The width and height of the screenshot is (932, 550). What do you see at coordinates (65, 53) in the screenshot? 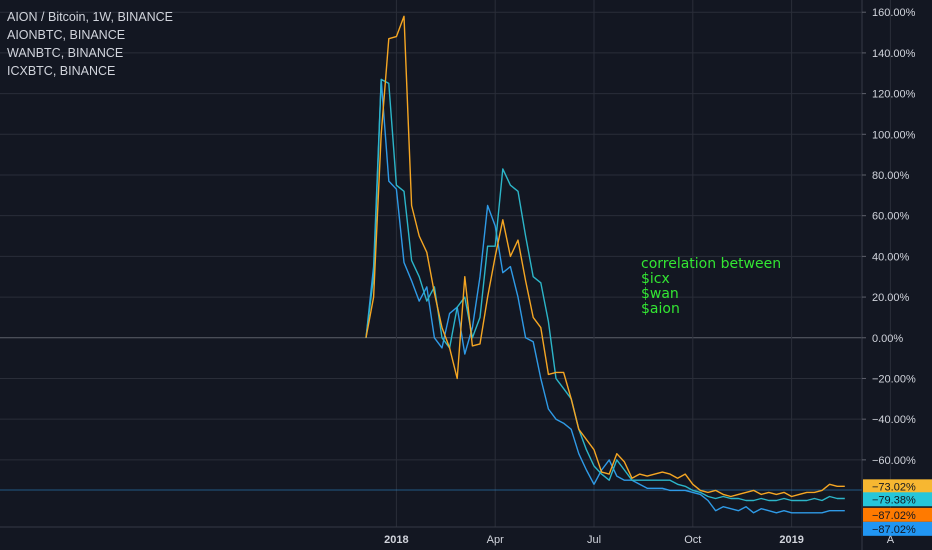
I see `legend-series-wan: WANBTC, BINANCE` at bounding box center [65, 53].